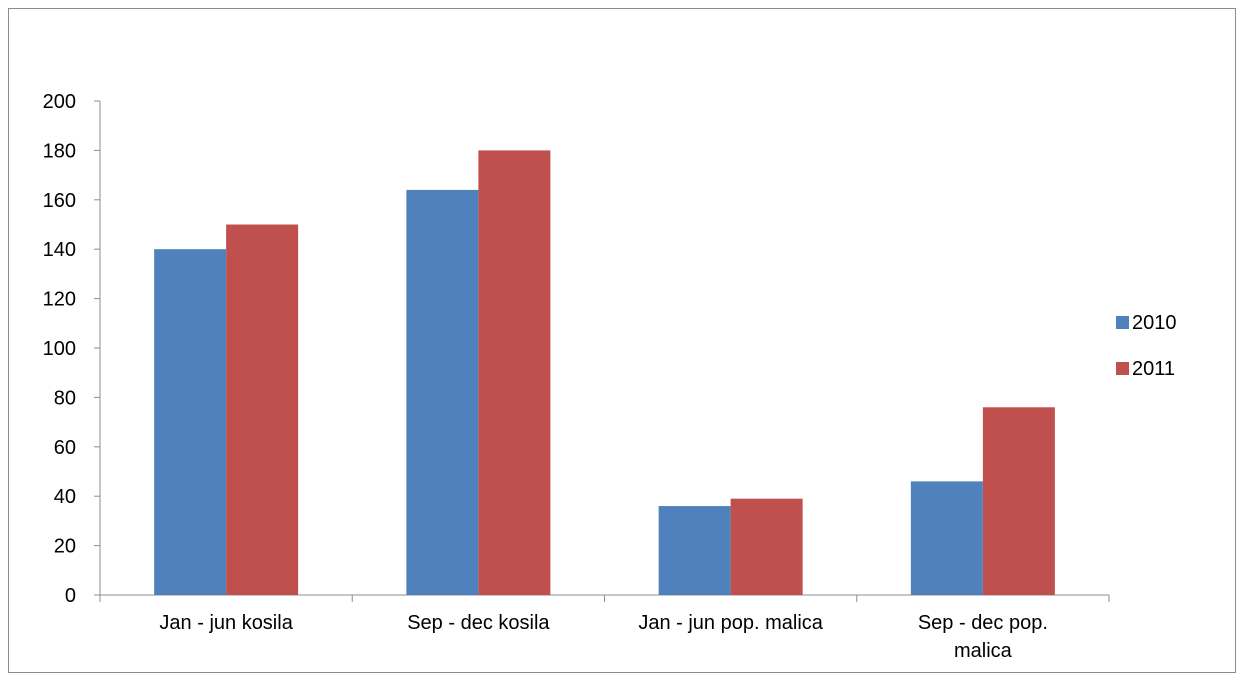 The width and height of the screenshot is (1238, 675). What do you see at coordinates (59, 349) in the screenshot?
I see `y-tick-label: 100` at bounding box center [59, 349].